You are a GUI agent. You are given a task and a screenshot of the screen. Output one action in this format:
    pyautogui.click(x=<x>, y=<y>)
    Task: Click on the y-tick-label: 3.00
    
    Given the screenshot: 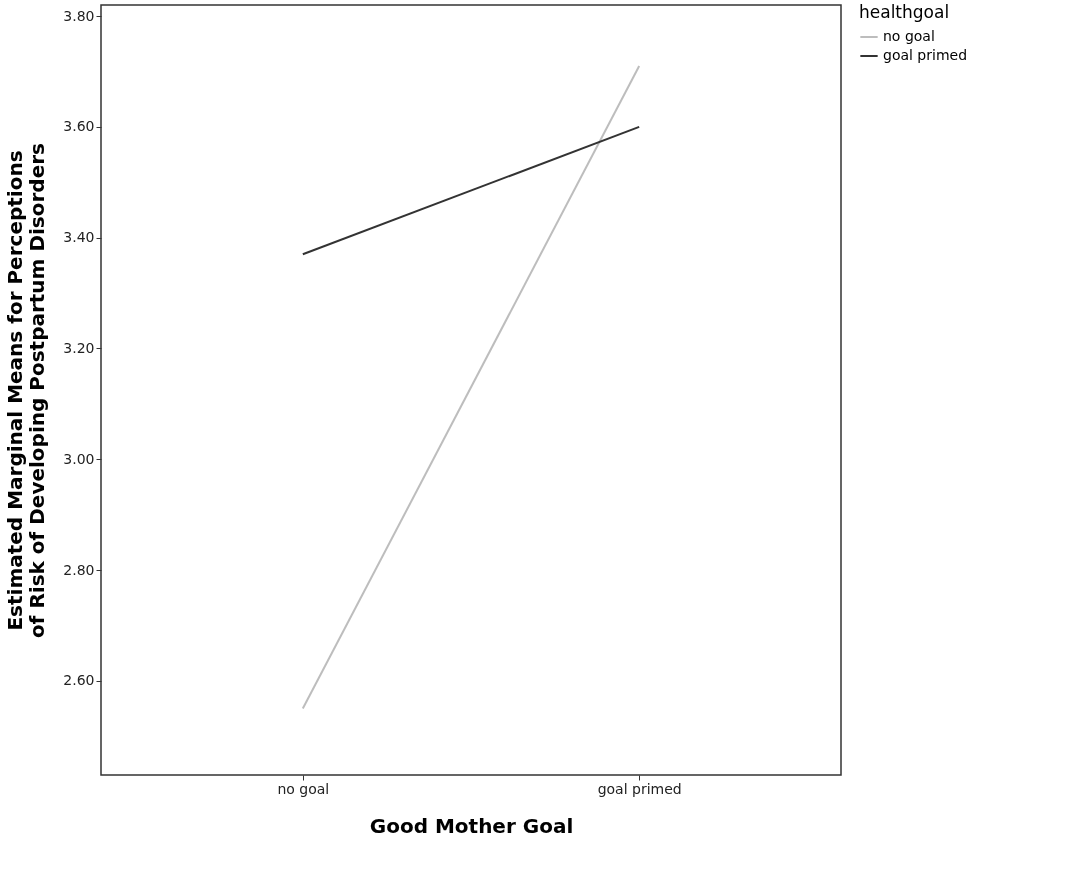 What is the action you would take?
    pyautogui.click(x=79, y=458)
    